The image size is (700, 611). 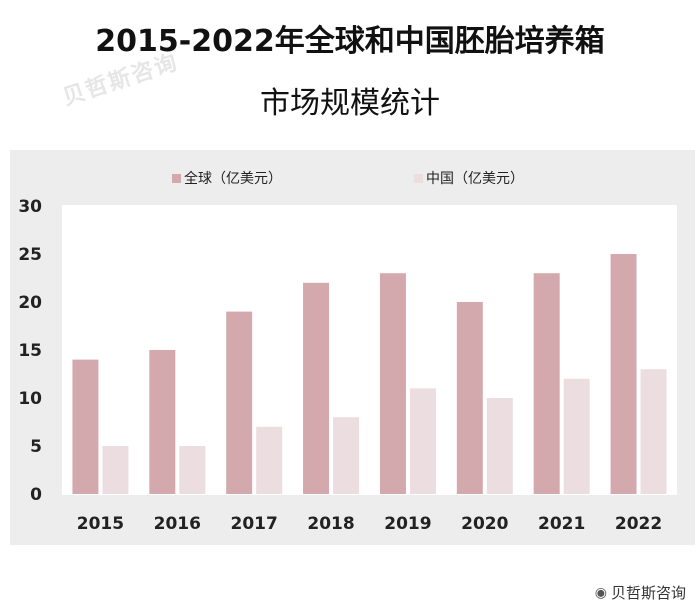 What do you see at coordinates (653, 431) in the screenshot?
I see `bar-china-2022` at bounding box center [653, 431].